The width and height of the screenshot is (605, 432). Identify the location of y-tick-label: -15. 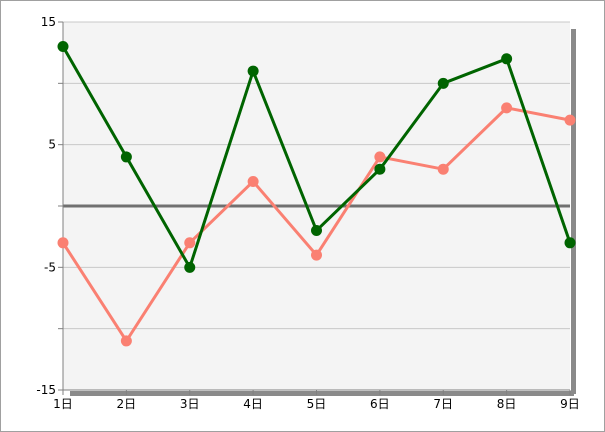
(46, 390).